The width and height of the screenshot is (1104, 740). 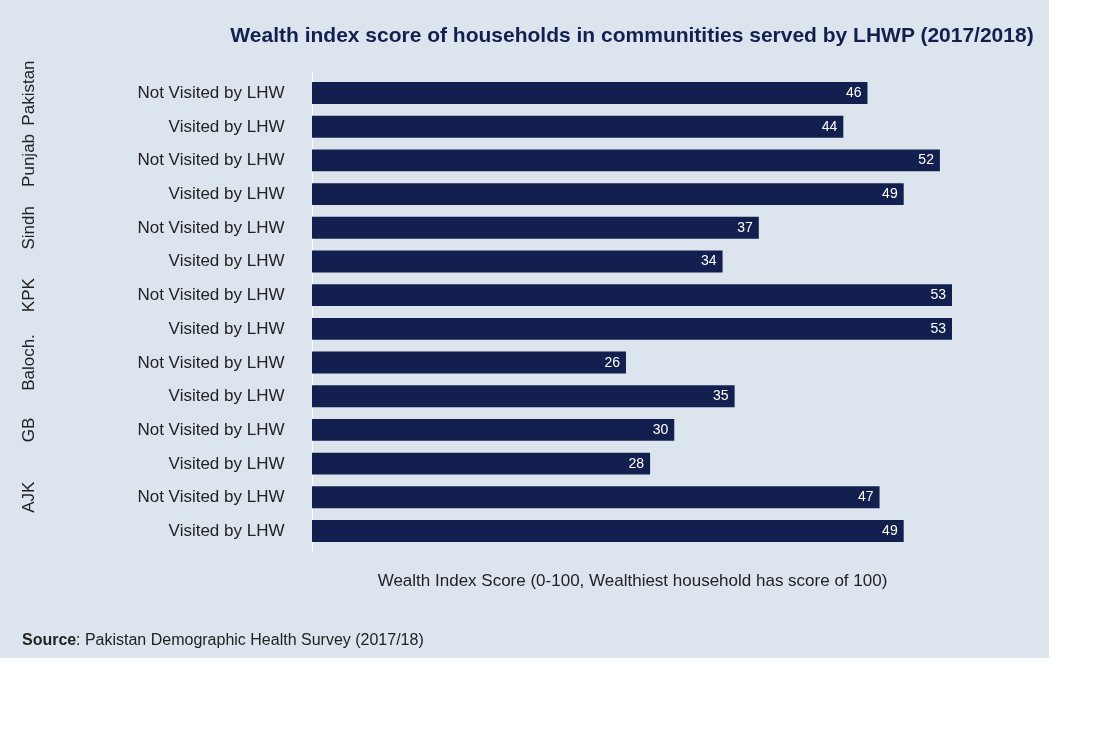 What do you see at coordinates (632, 35) in the screenshot?
I see `chart-title: Wealth index score of households in communitities served by LHWP (2017/2018)` at bounding box center [632, 35].